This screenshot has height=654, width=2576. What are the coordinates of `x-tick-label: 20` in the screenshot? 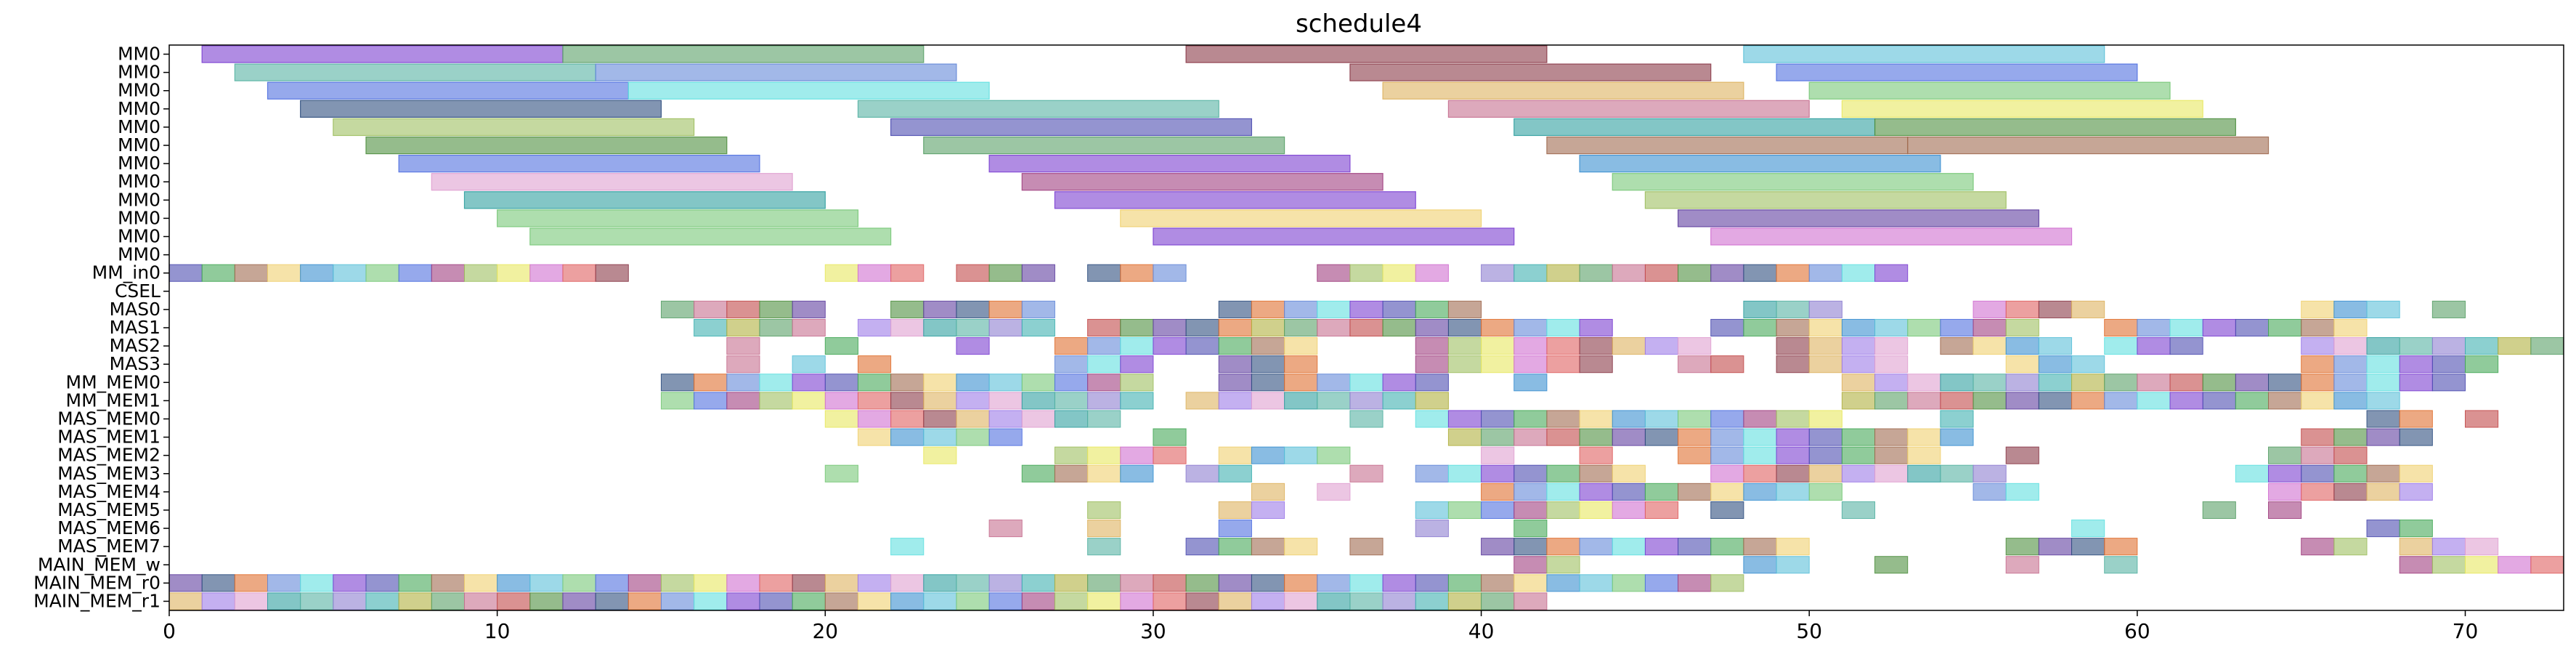 It's located at (825, 631).